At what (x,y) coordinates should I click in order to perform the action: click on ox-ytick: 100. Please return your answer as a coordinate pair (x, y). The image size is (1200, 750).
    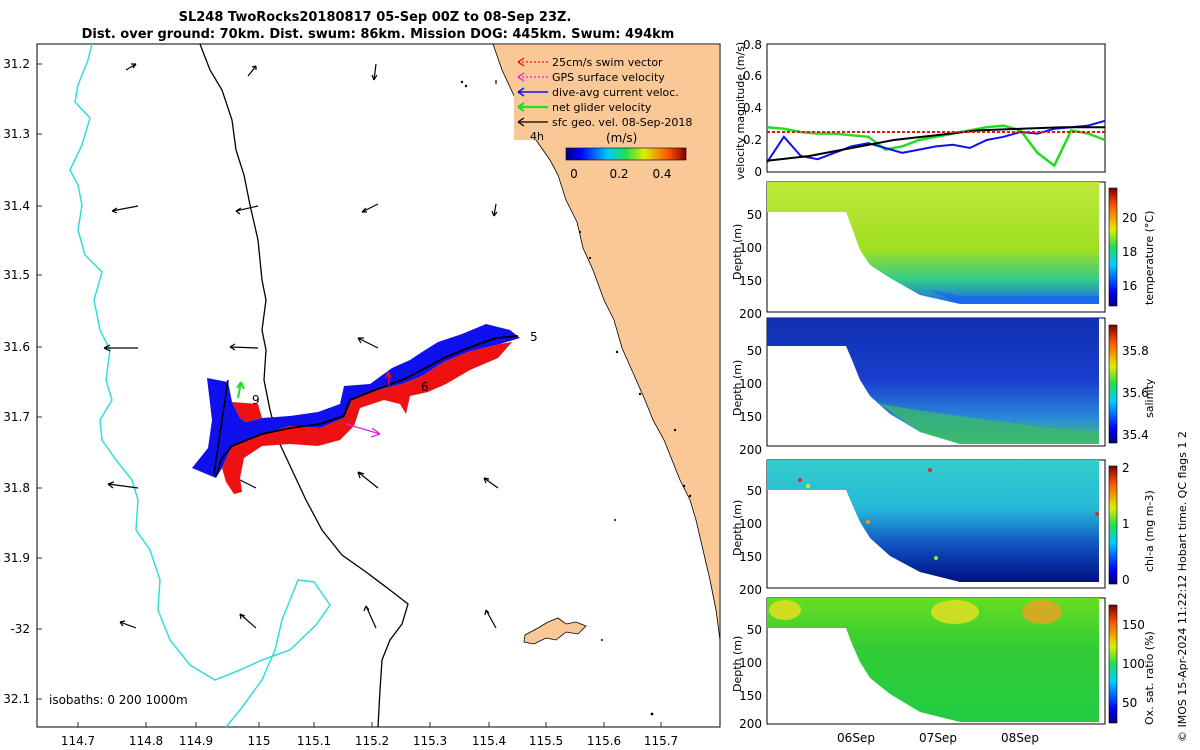
    Looking at the image, I should click on (750, 663).